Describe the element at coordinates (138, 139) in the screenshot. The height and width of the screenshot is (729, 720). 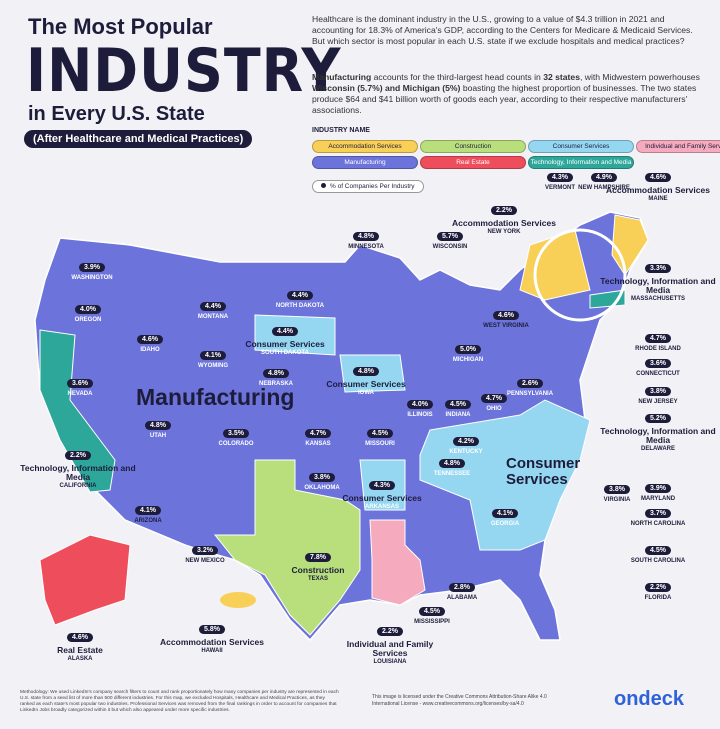
I see `subtitle: (After Healthcare and Medical Practices)` at that location.